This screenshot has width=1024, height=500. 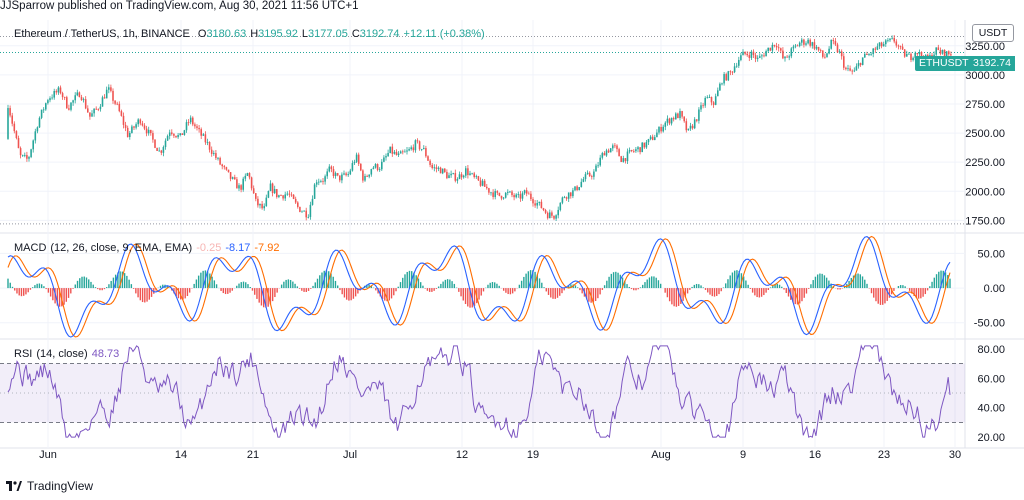 What do you see at coordinates (238, 248) in the screenshot?
I see `macd-line-value: -8.17` at bounding box center [238, 248].